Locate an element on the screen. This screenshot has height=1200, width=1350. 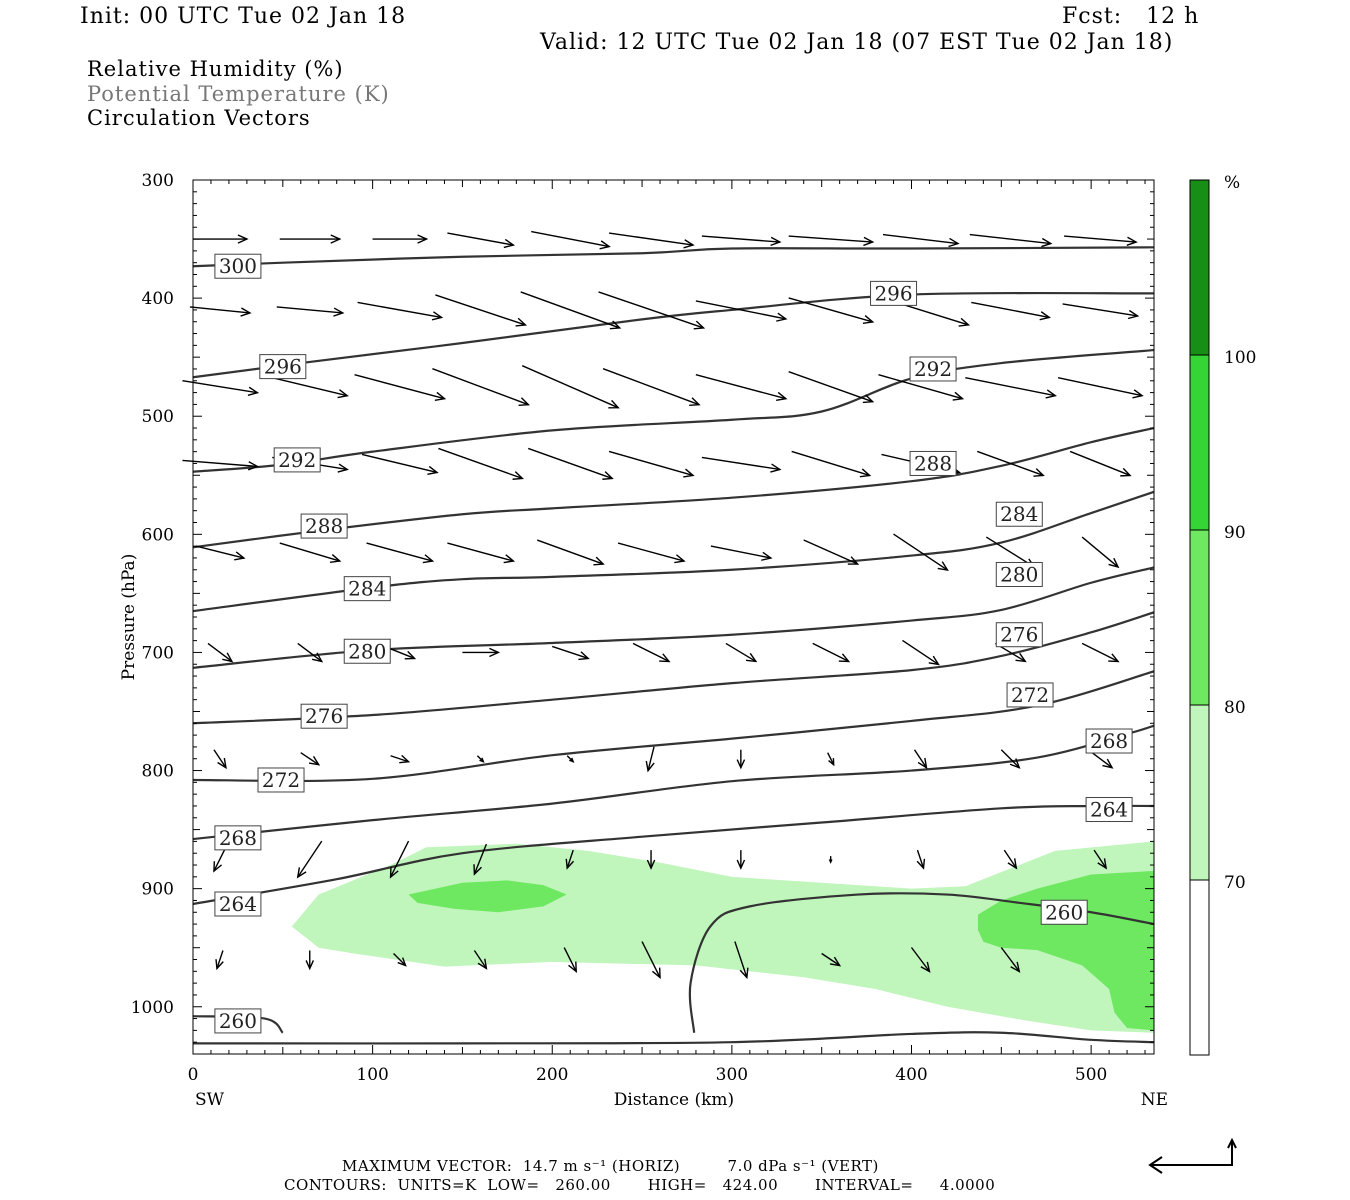
contour-label-284: 284 is located at coordinates (367, 589).